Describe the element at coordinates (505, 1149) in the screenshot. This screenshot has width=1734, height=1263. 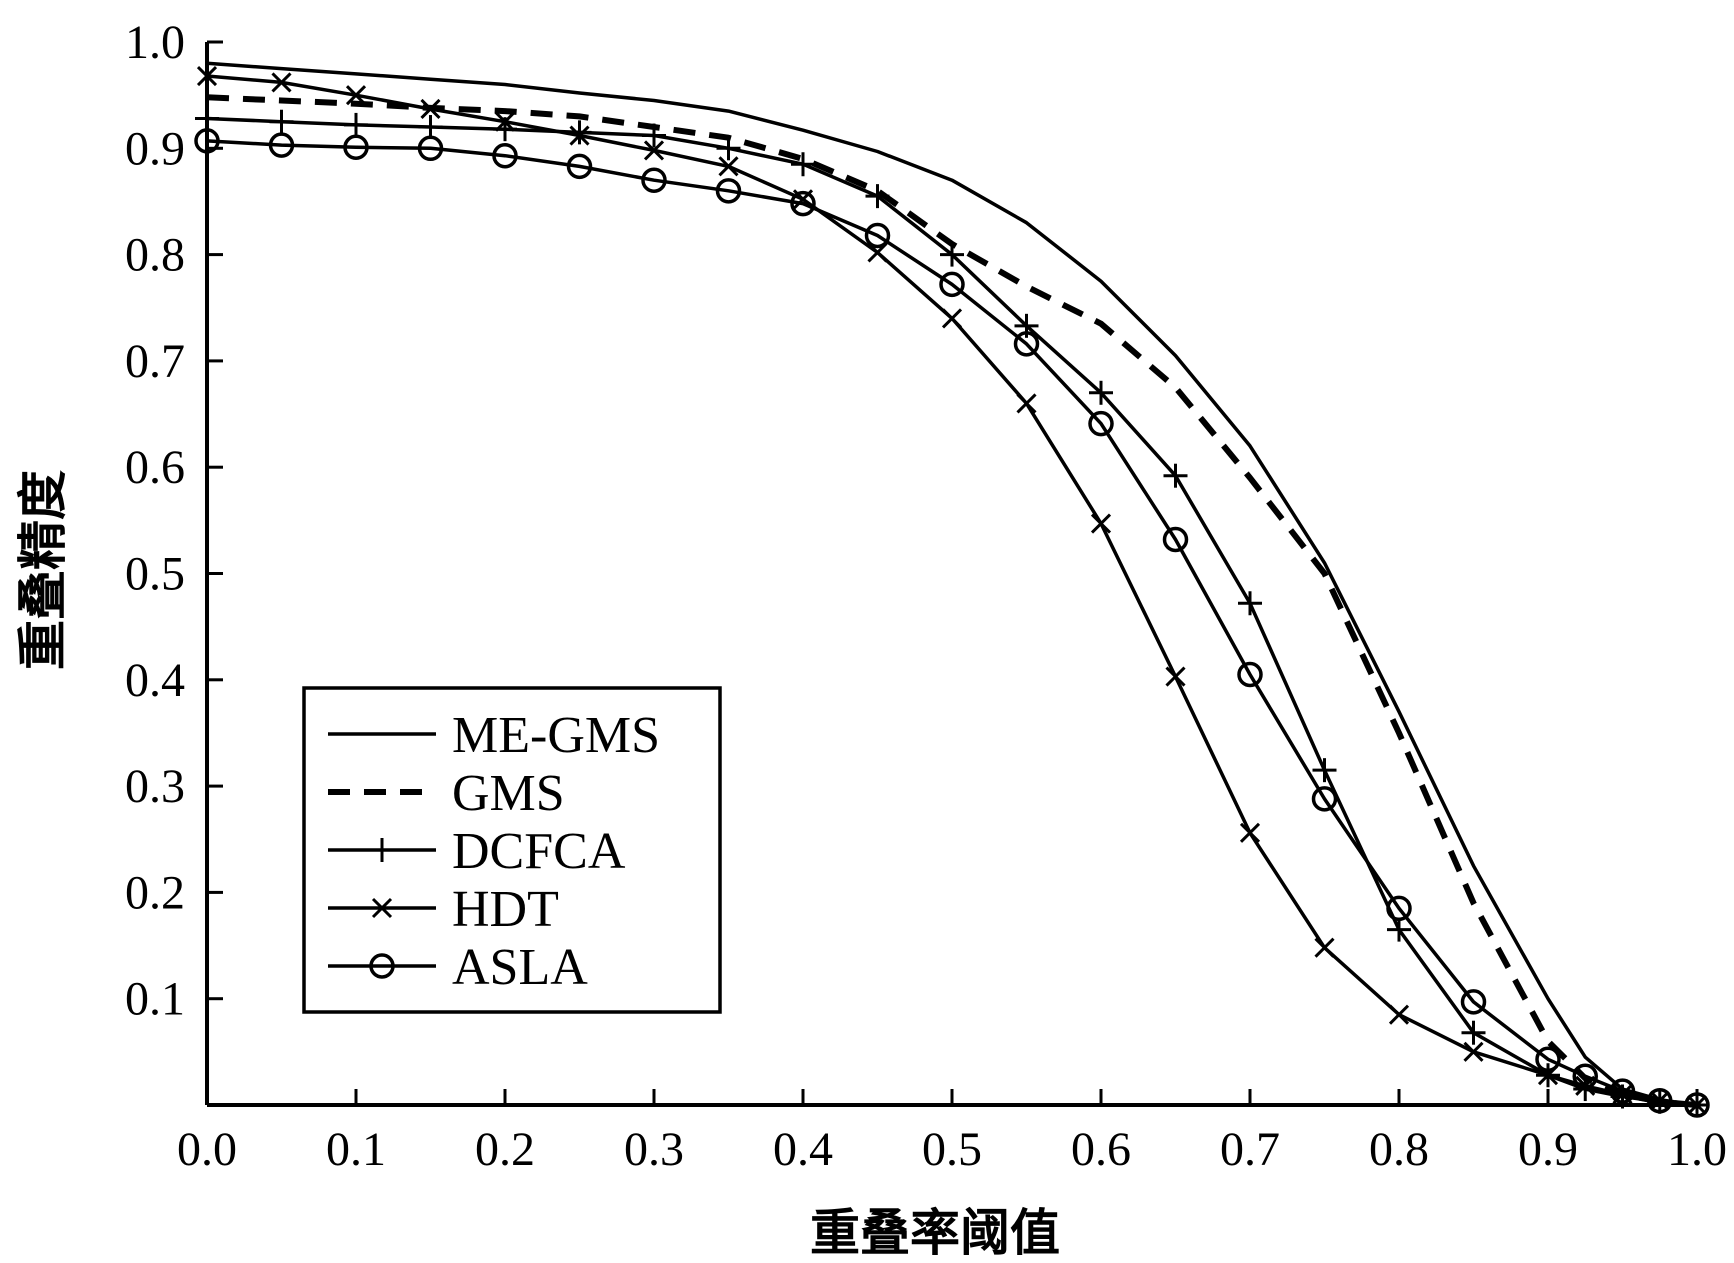
I see `x-tick-label: 0.2` at that location.